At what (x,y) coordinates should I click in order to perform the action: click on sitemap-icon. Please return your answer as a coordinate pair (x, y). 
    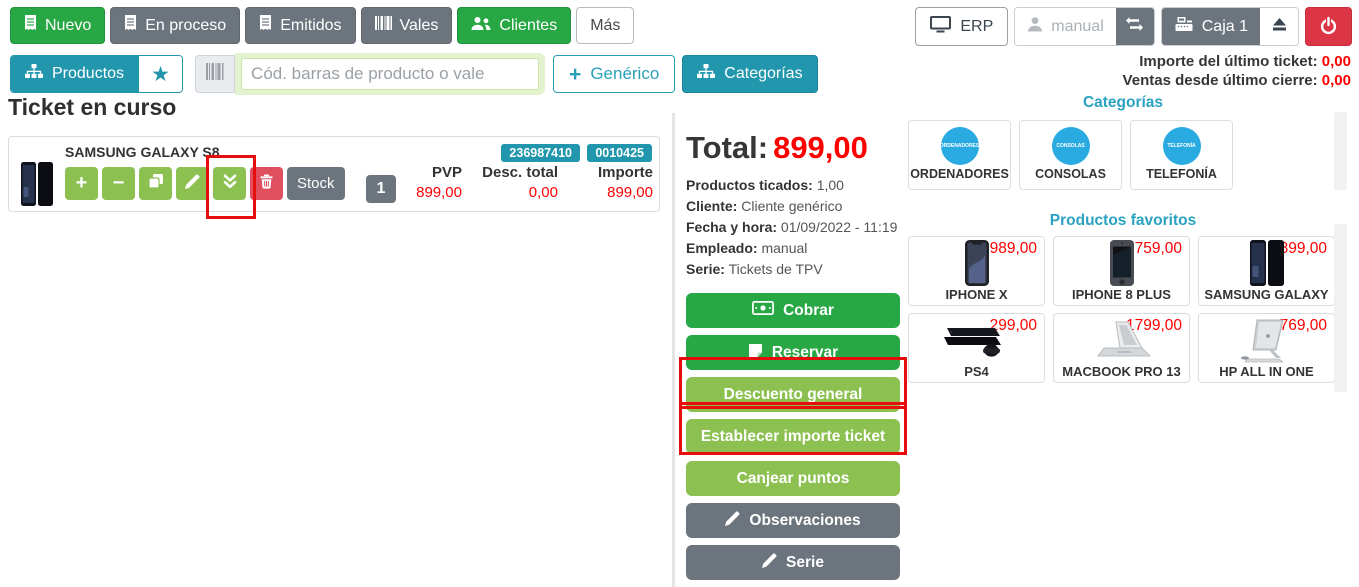
    Looking at the image, I should click on (706, 74).